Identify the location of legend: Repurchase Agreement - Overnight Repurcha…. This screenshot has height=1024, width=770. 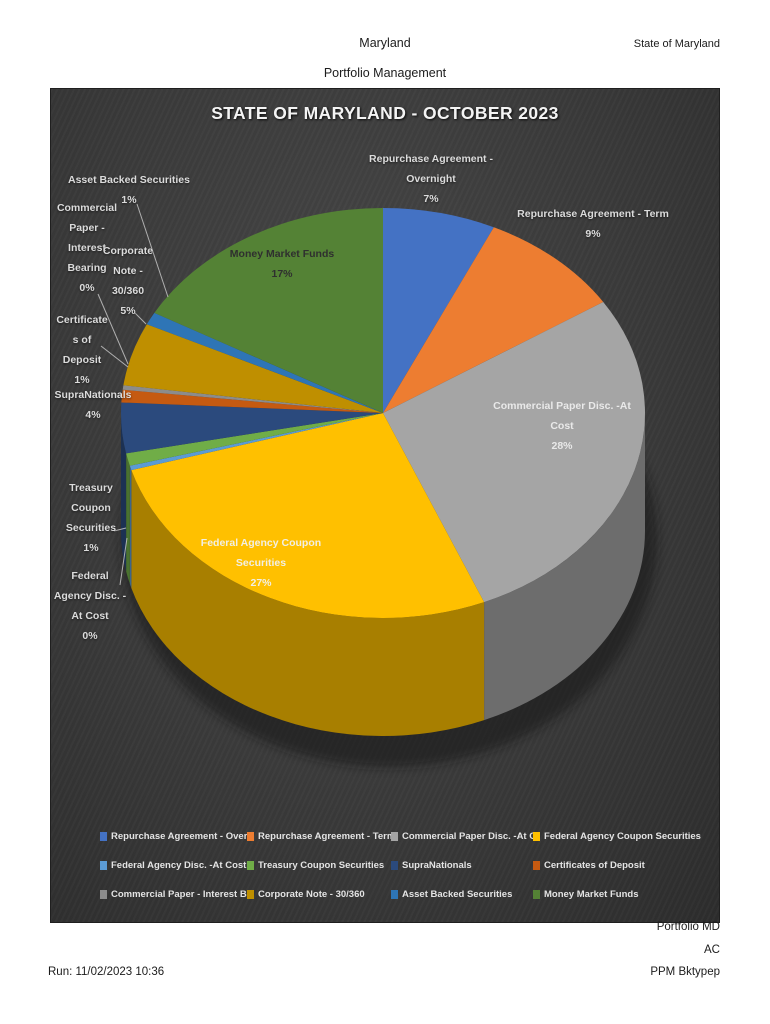
(405, 865).